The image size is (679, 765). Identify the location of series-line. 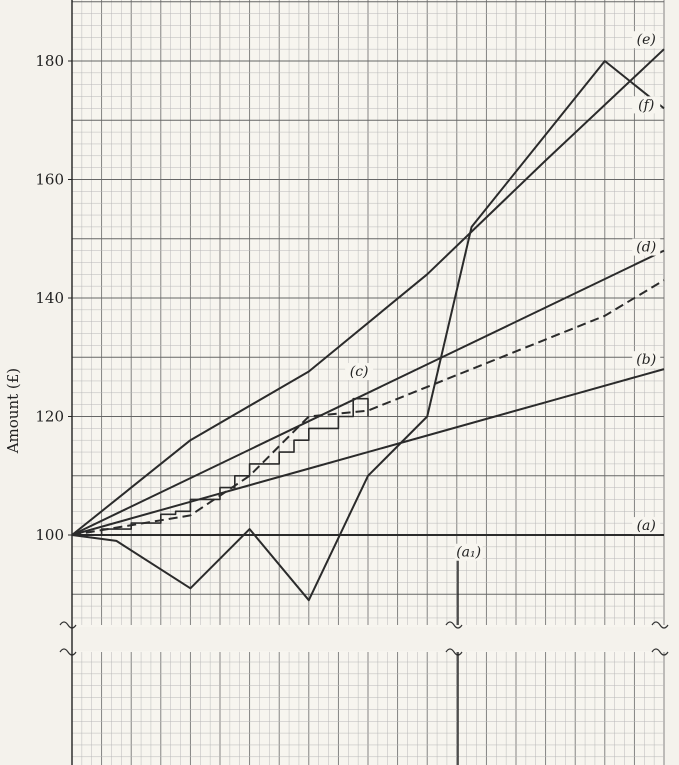
(220, 466).